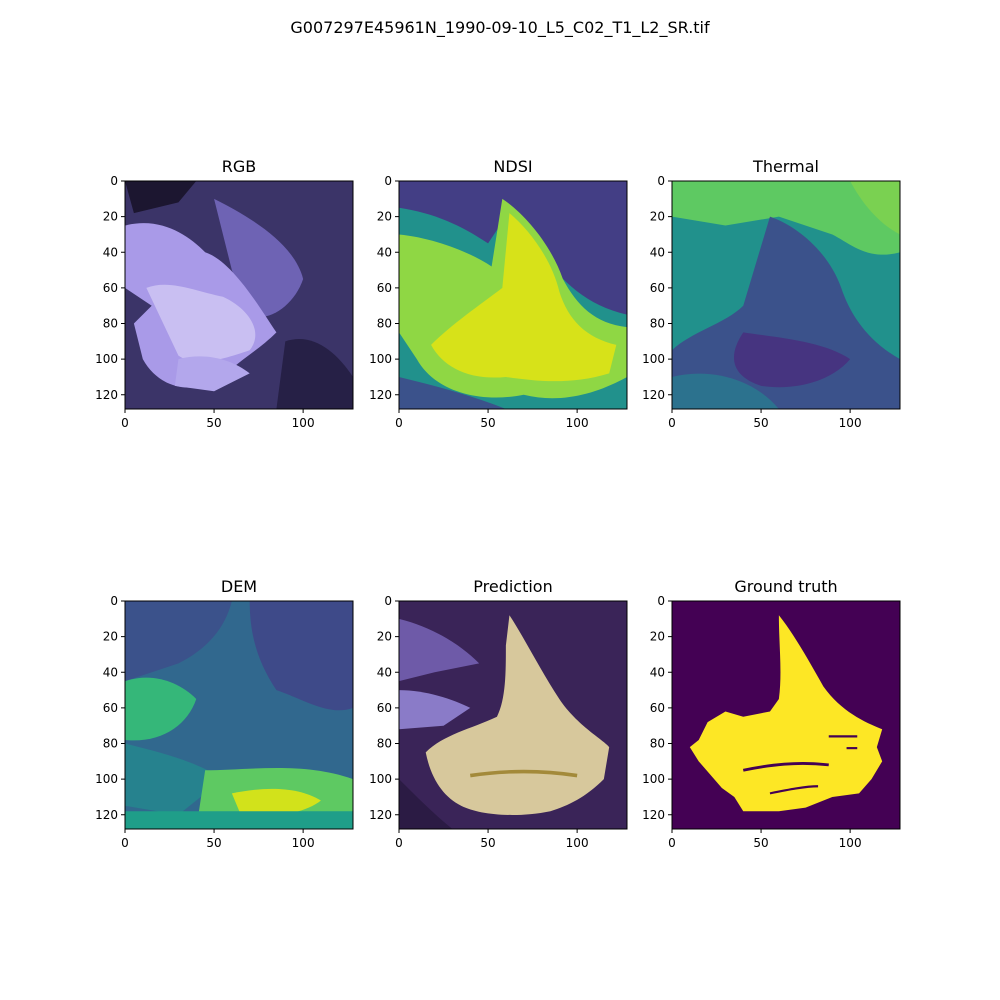  What do you see at coordinates (786, 586) in the screenshot?
I see `panel-title-ground-truth: Ground truth` at bounding box center [786, 586].